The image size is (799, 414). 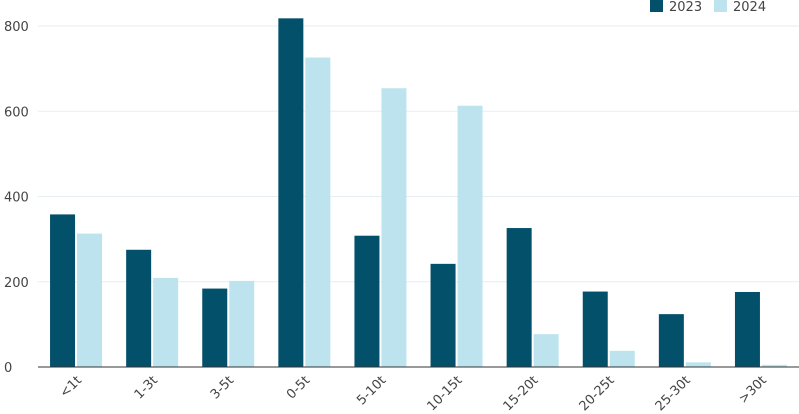 I want to click on y-tick-label: 200, so click(x=16, y=283).